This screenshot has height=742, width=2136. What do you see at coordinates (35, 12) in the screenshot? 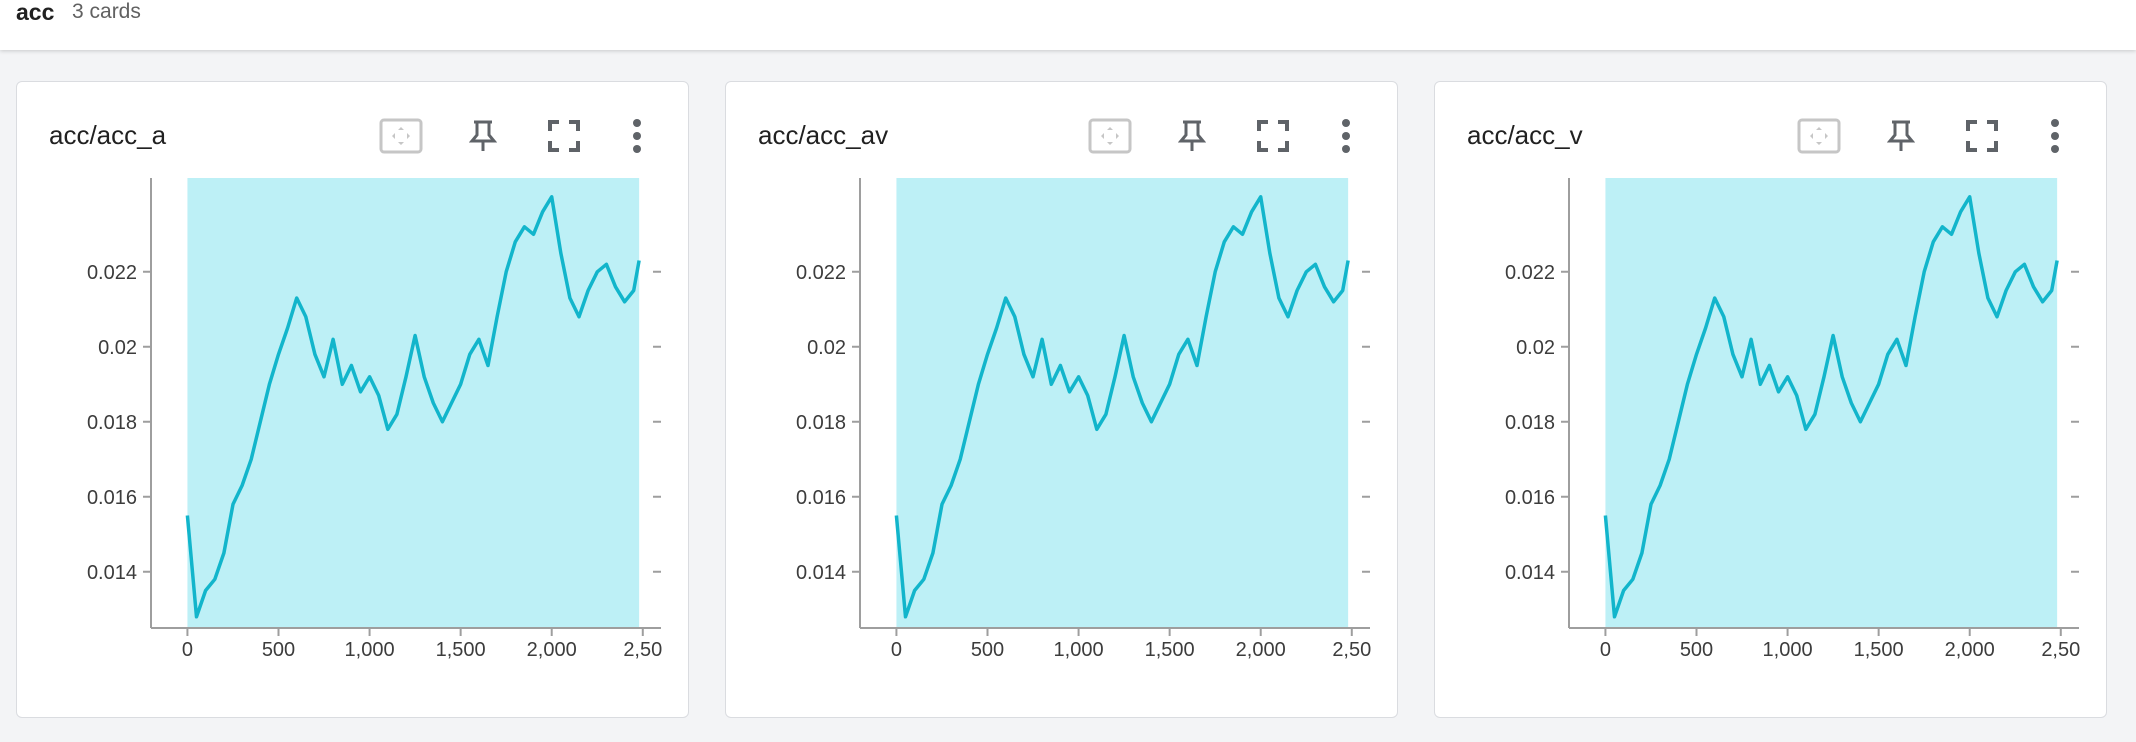
I see `group-title: acc` at bounding box center [35, 12].